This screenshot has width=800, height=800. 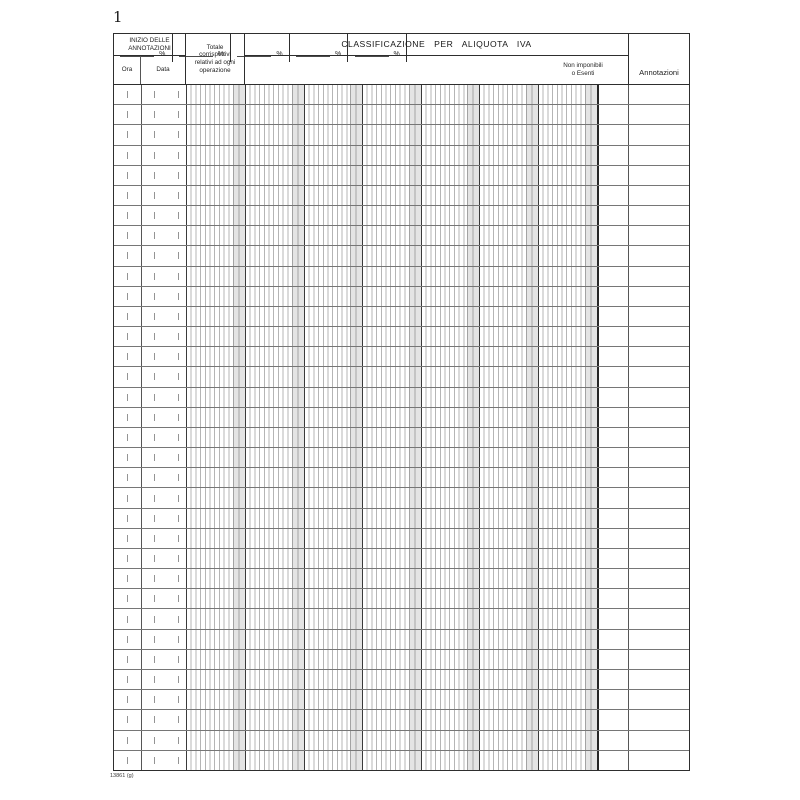 What do you see at coordinates (254, 56) in the screenshot?
I see `percent-blank-line` at bounding box center [254, 56].